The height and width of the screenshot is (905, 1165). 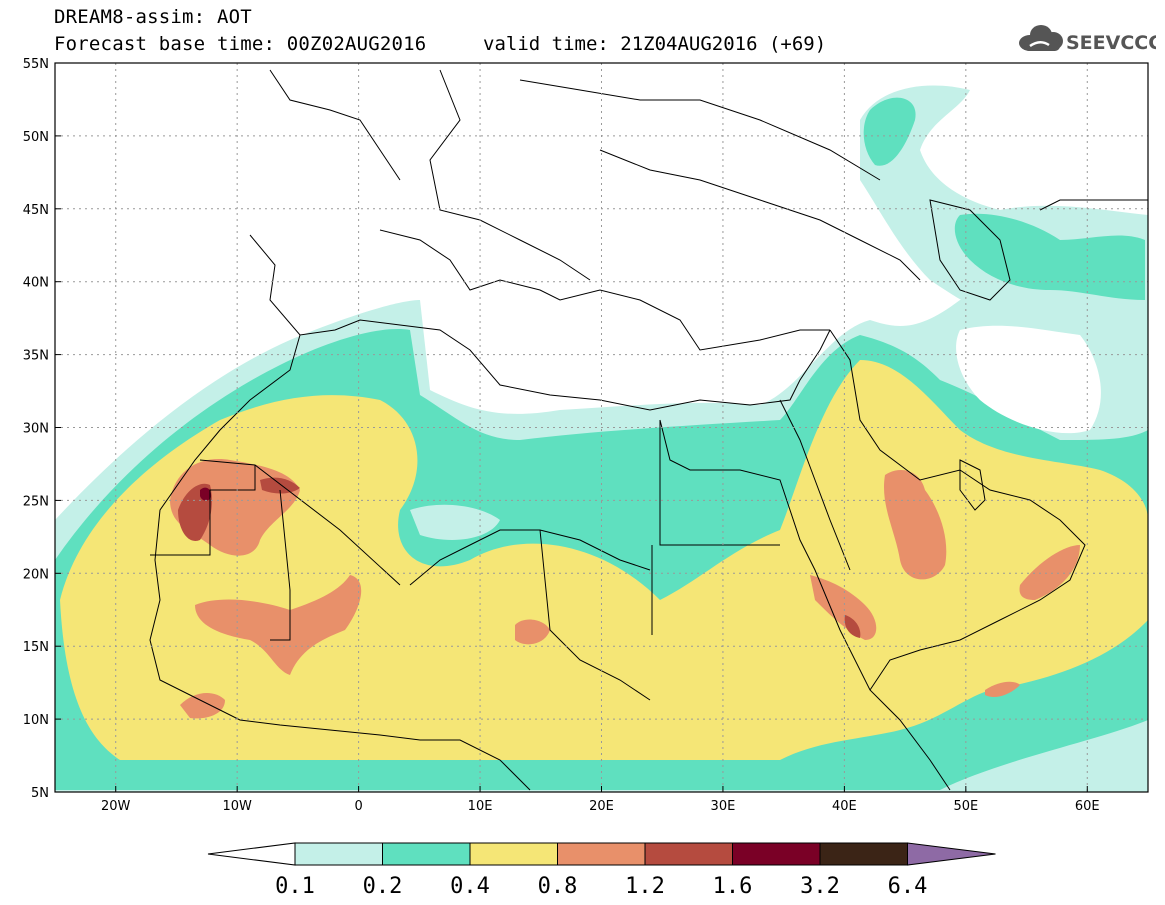 What do you see at coordinates (915, 525) in the screenshot?
I see `aot-contour-0-8-saudi` at bounding box center [915, 525].